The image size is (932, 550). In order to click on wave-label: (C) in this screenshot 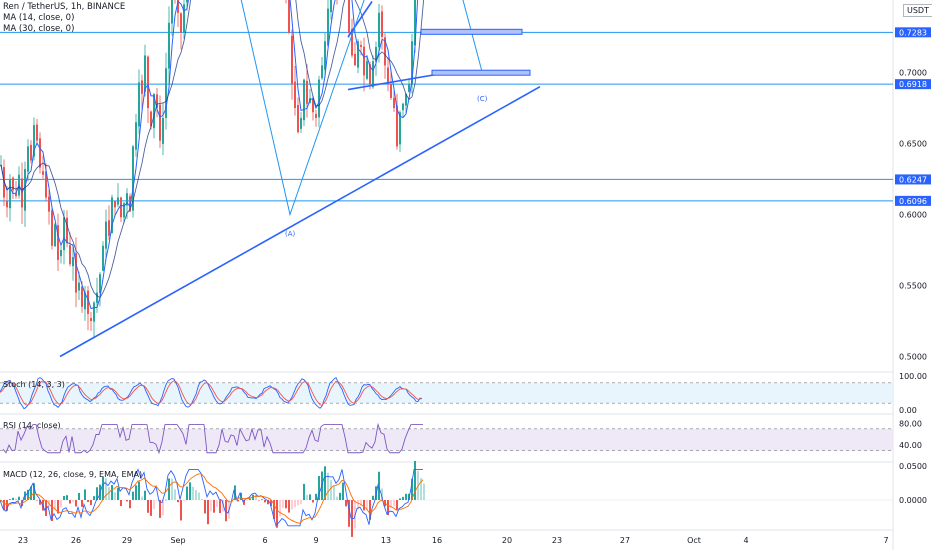, I will do `click(482, 99)`.